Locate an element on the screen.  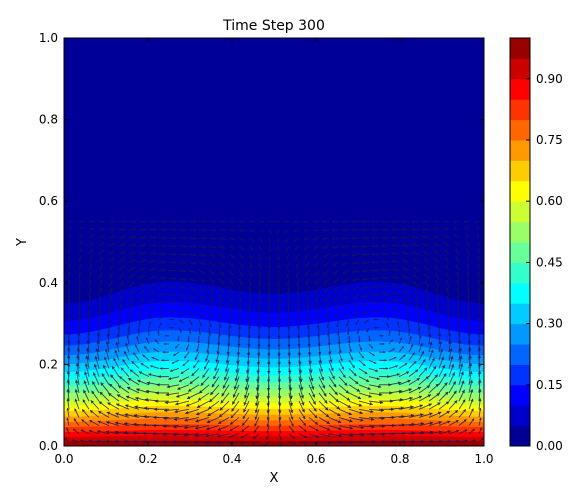
colorbar-tick-label: 0.00 is located at coordinates (549, 446).